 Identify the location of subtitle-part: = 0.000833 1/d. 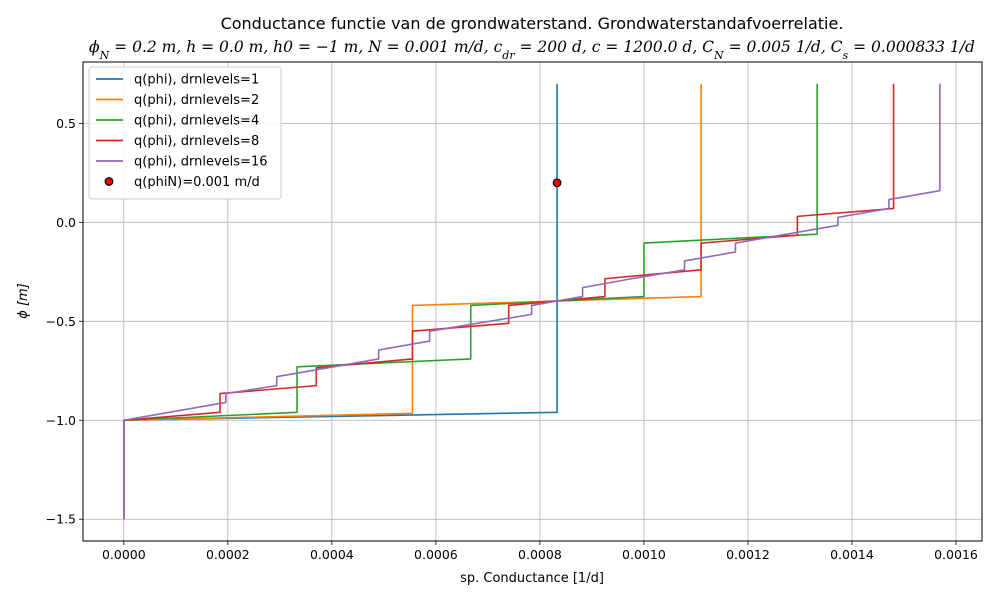
(911, 47).